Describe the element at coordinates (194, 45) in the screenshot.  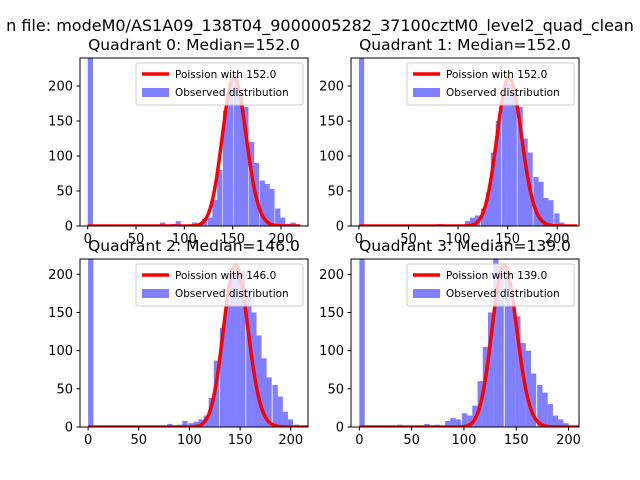
I see `subplot-title: Quadrant 0: Median=152.0` at that location.